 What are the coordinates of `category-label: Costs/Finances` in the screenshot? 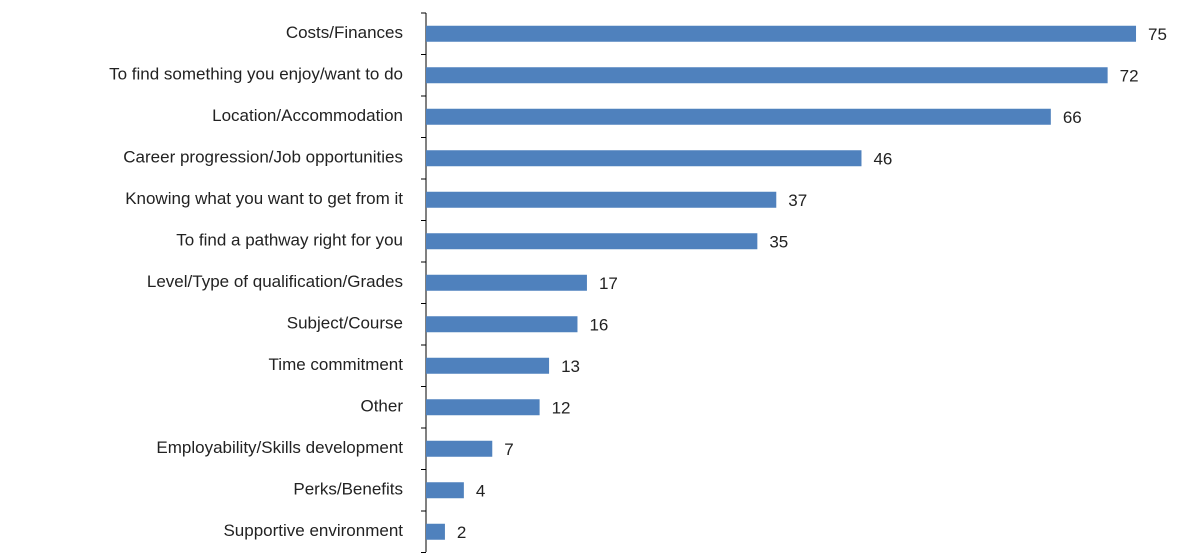 It's located at (344, 32).